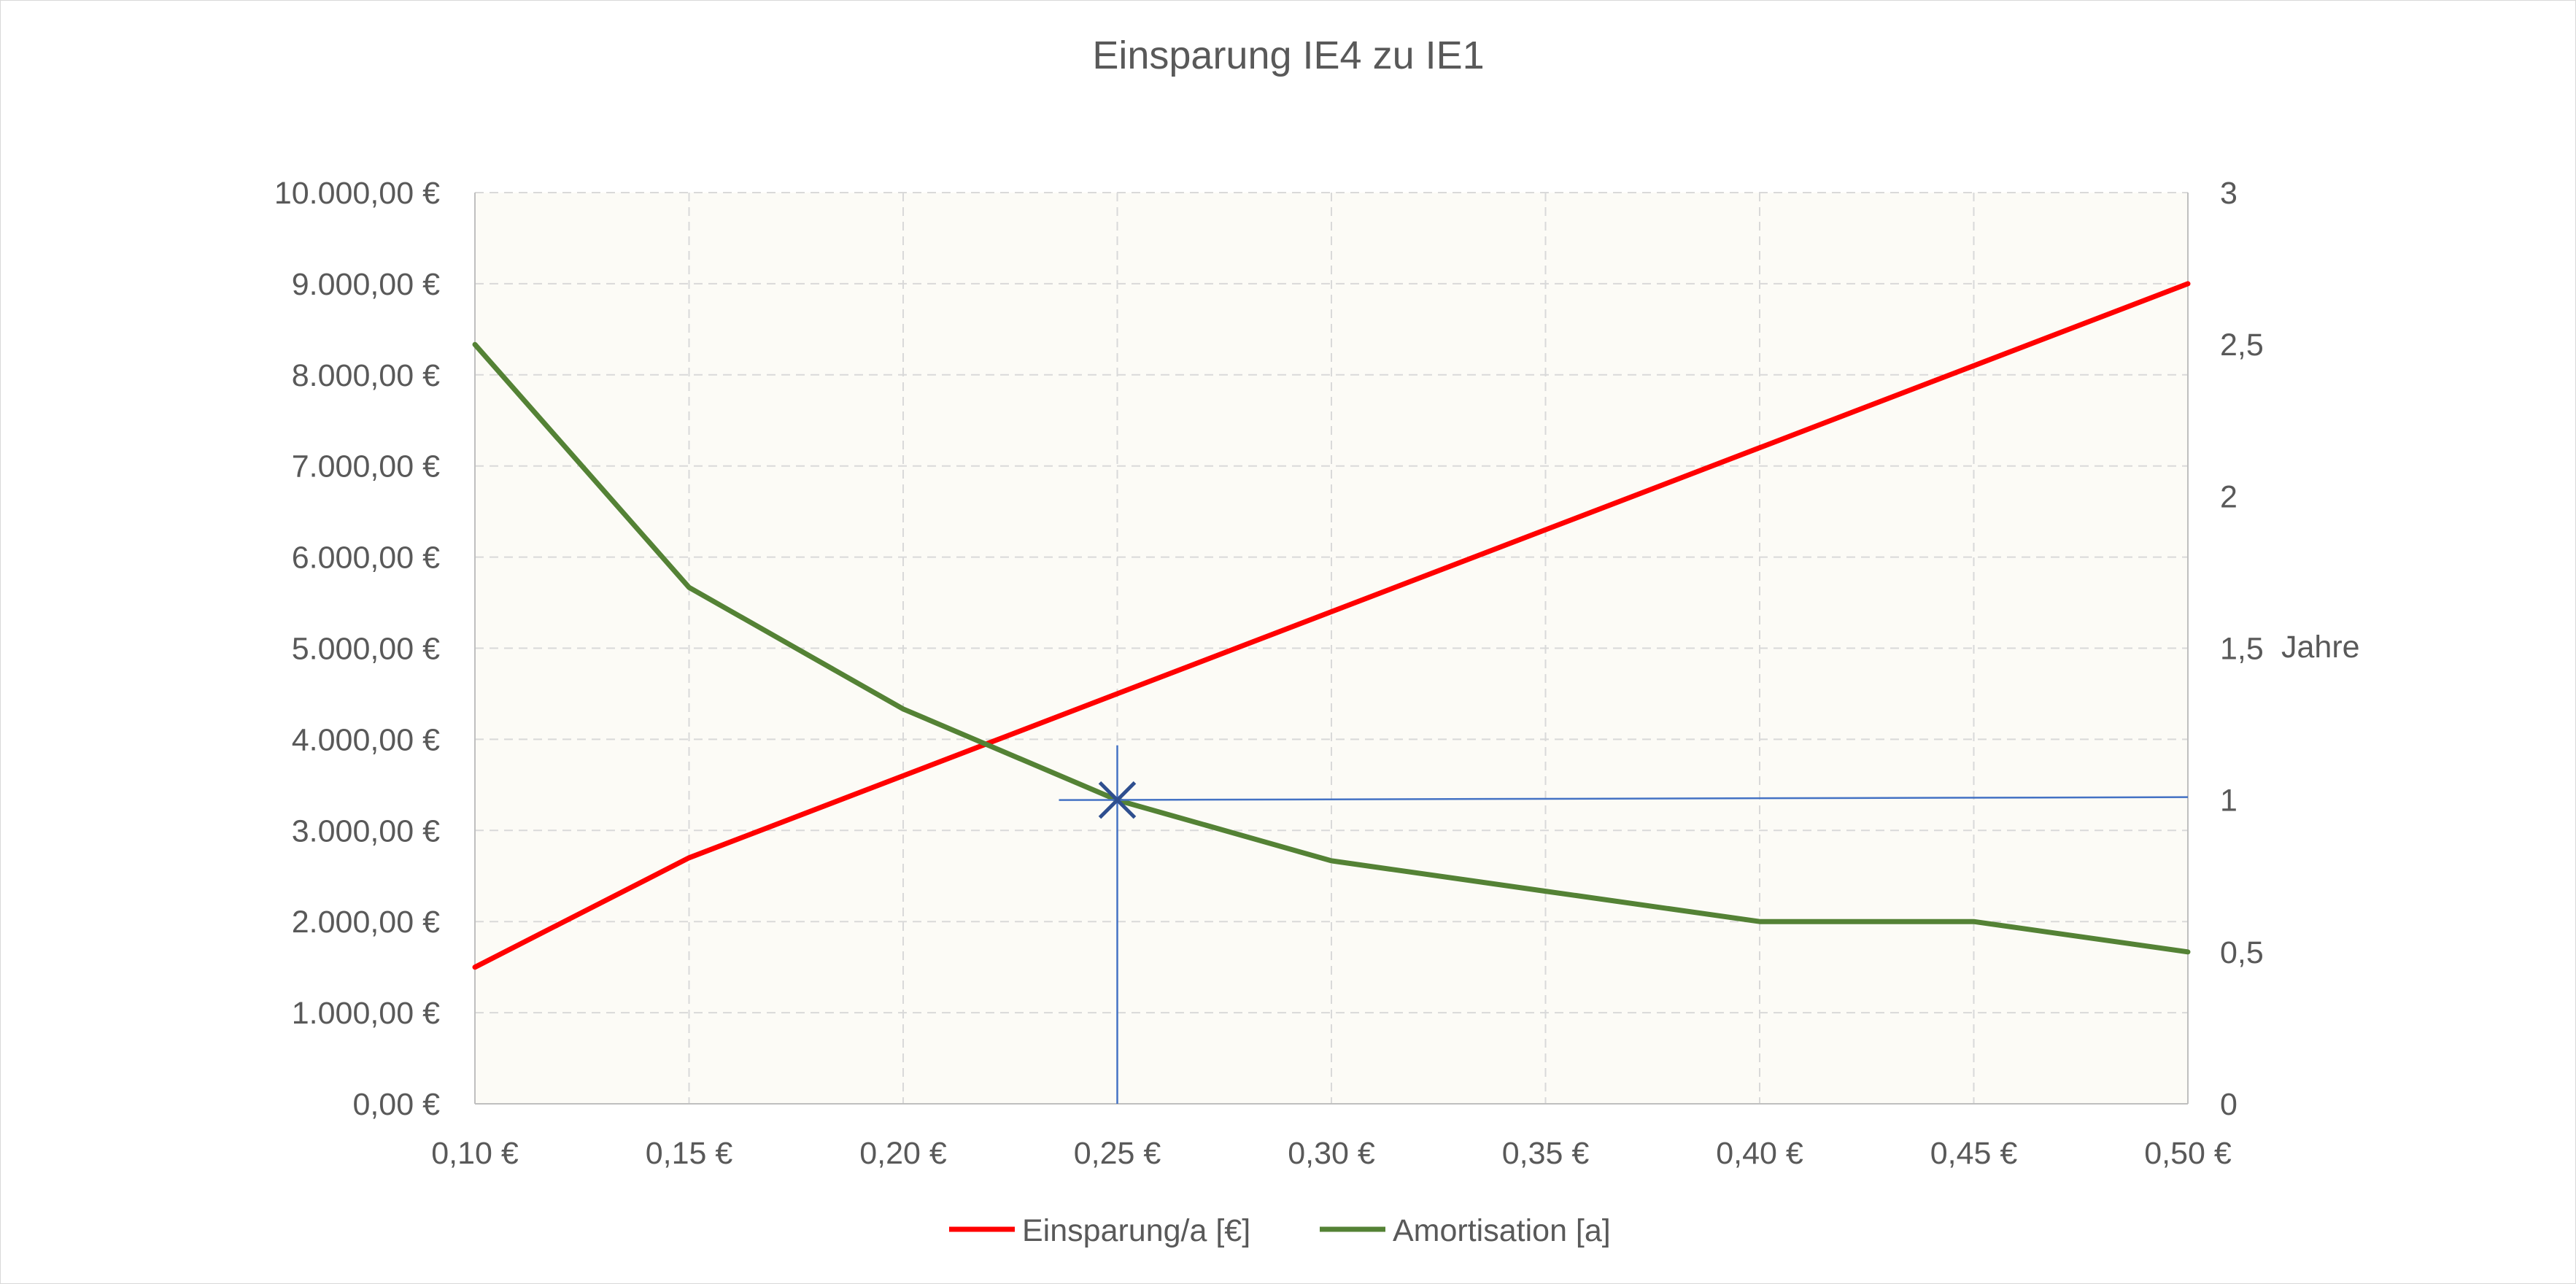 The height and width of the screenshot is (1284, 2576). What do you see at coordinates (1288, 55) in the screenshot?
I see `chart-title: Einsparung IE4 zu IE1` at bounding box center [1288, 55].